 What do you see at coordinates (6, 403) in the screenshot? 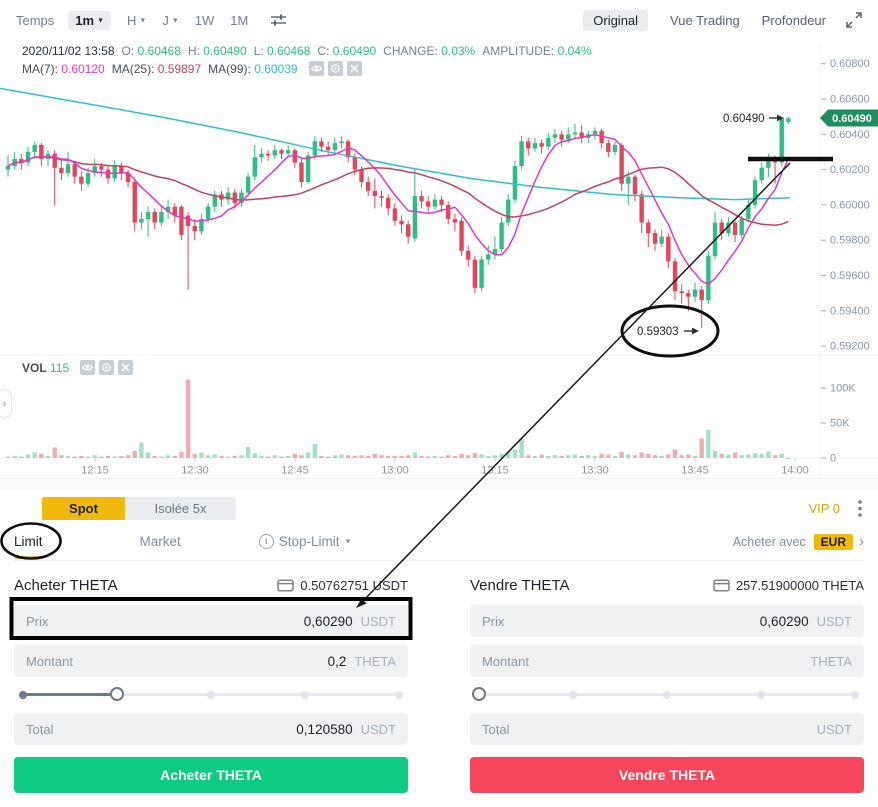
I see `panel-collapse-chevron-icon: ›` at bounding box center [6, 403].